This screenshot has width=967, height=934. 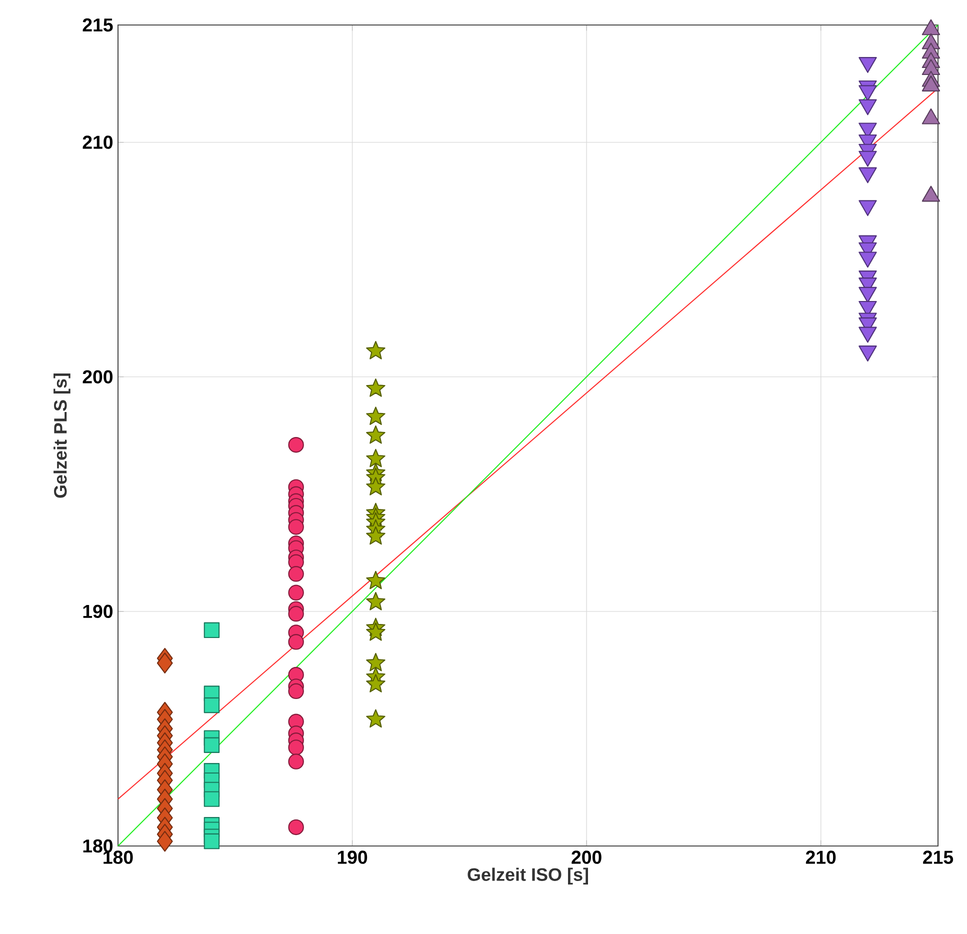 I want to click on x-tick-label: 180, so click(x=118, y=857).